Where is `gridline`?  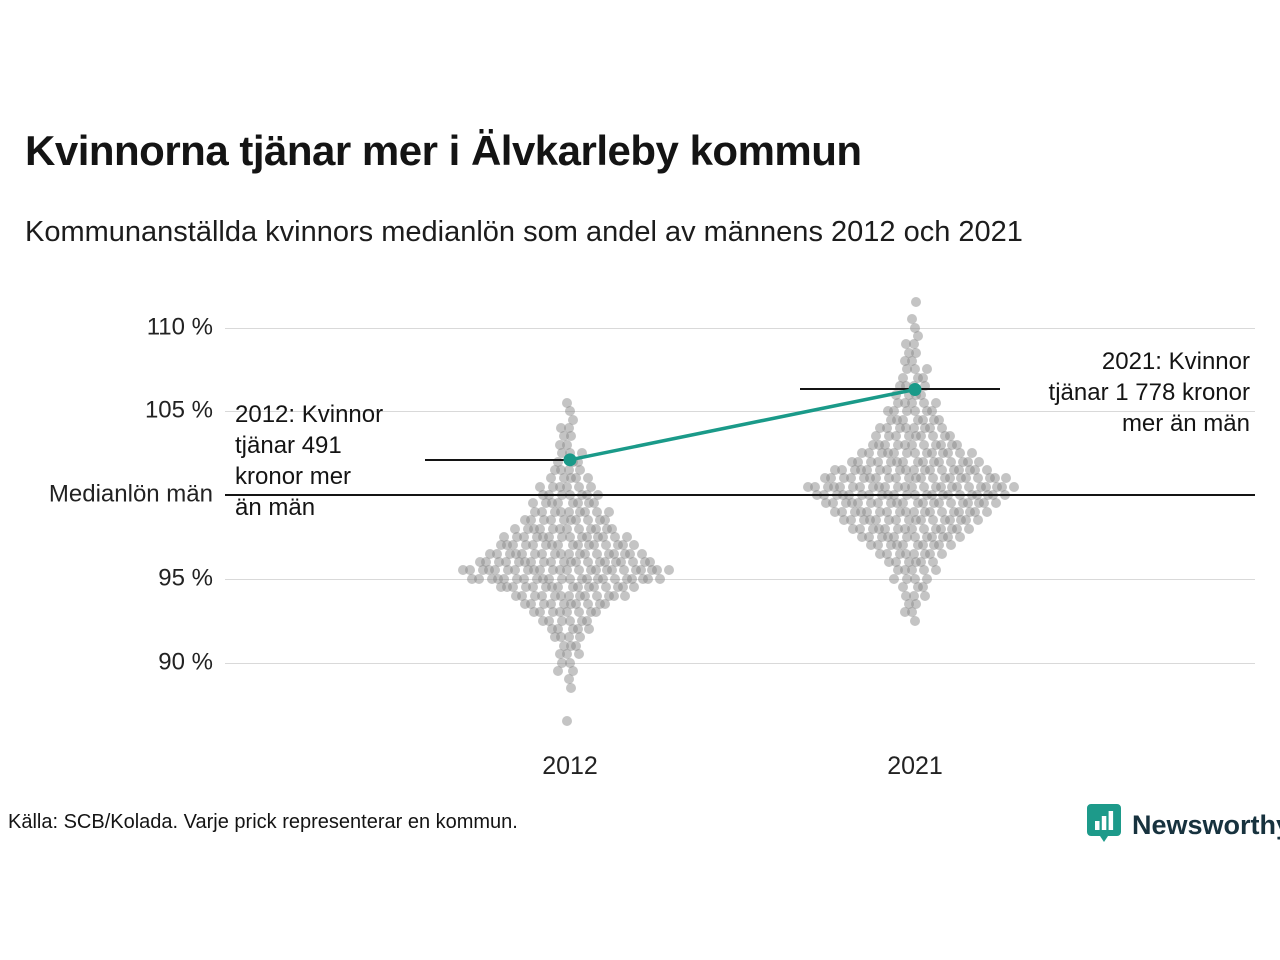 gridline is located at coordinates (740, 579).